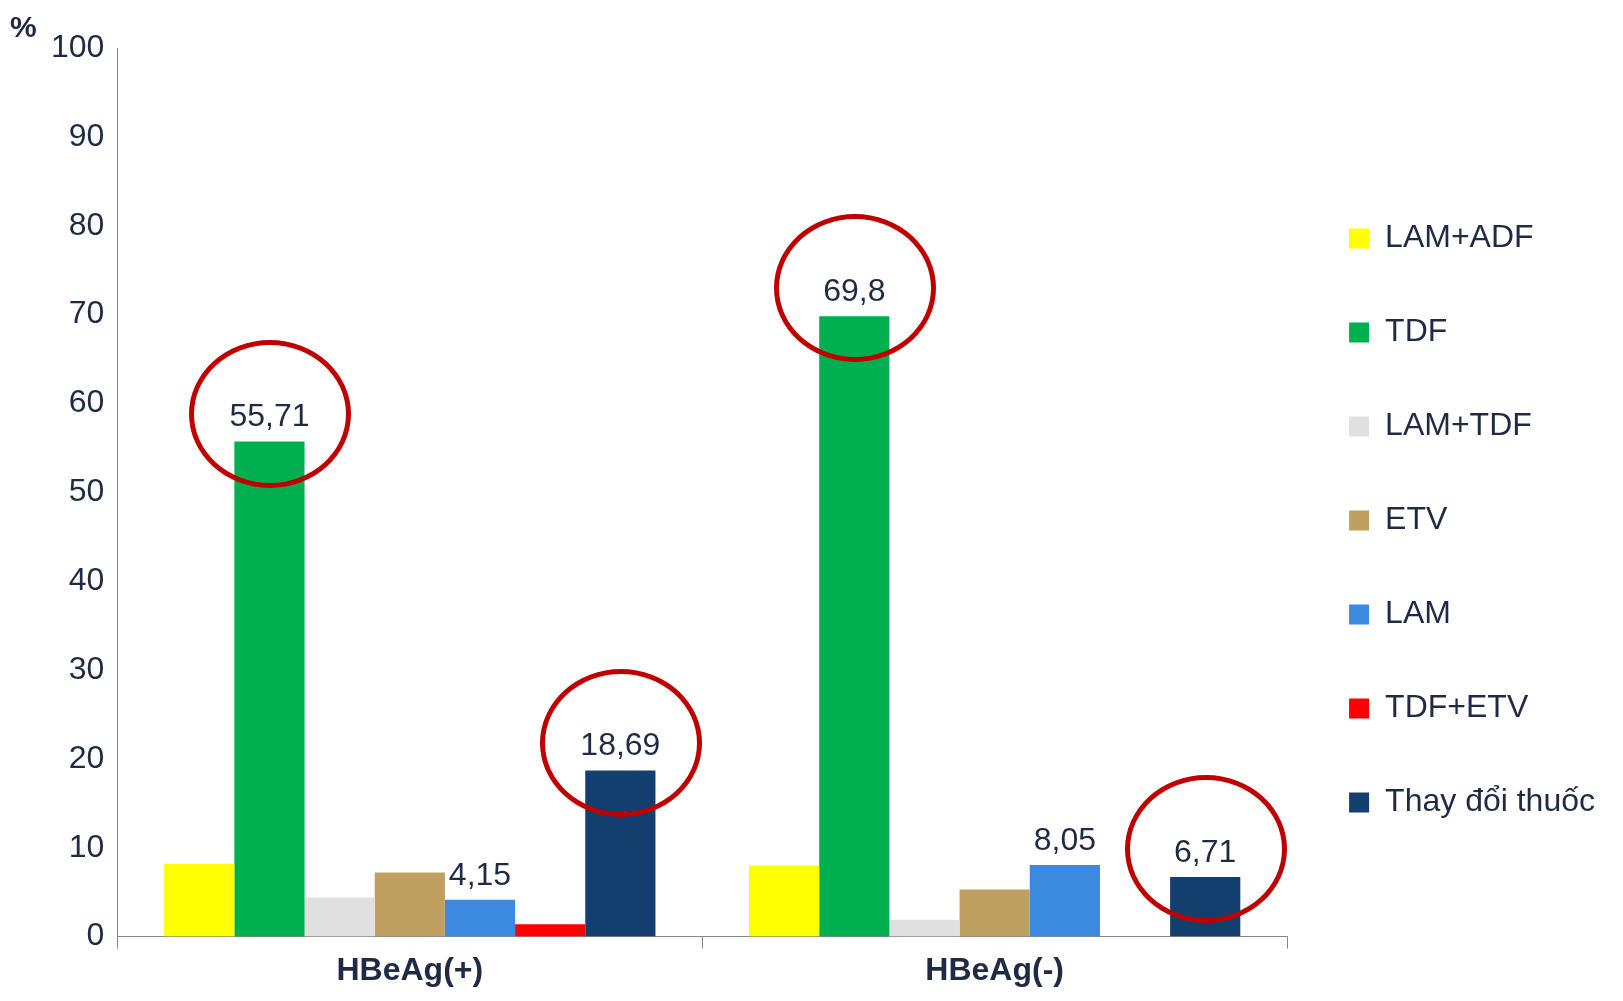 The width and height of the screenshot is (1623, 1001). Describe the element at coordinates (23, 27) in the screenshot. I see `y-axis-title: %` at that location.